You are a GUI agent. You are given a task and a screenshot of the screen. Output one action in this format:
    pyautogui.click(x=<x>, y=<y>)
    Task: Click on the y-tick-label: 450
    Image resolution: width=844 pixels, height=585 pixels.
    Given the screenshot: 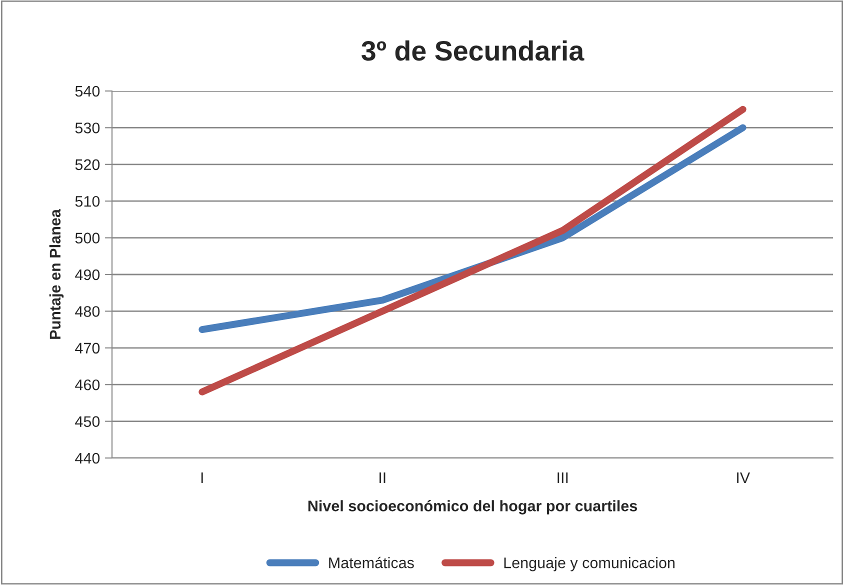 What is the action you would take?
    pyautogui.click(x=87, y=421)
    